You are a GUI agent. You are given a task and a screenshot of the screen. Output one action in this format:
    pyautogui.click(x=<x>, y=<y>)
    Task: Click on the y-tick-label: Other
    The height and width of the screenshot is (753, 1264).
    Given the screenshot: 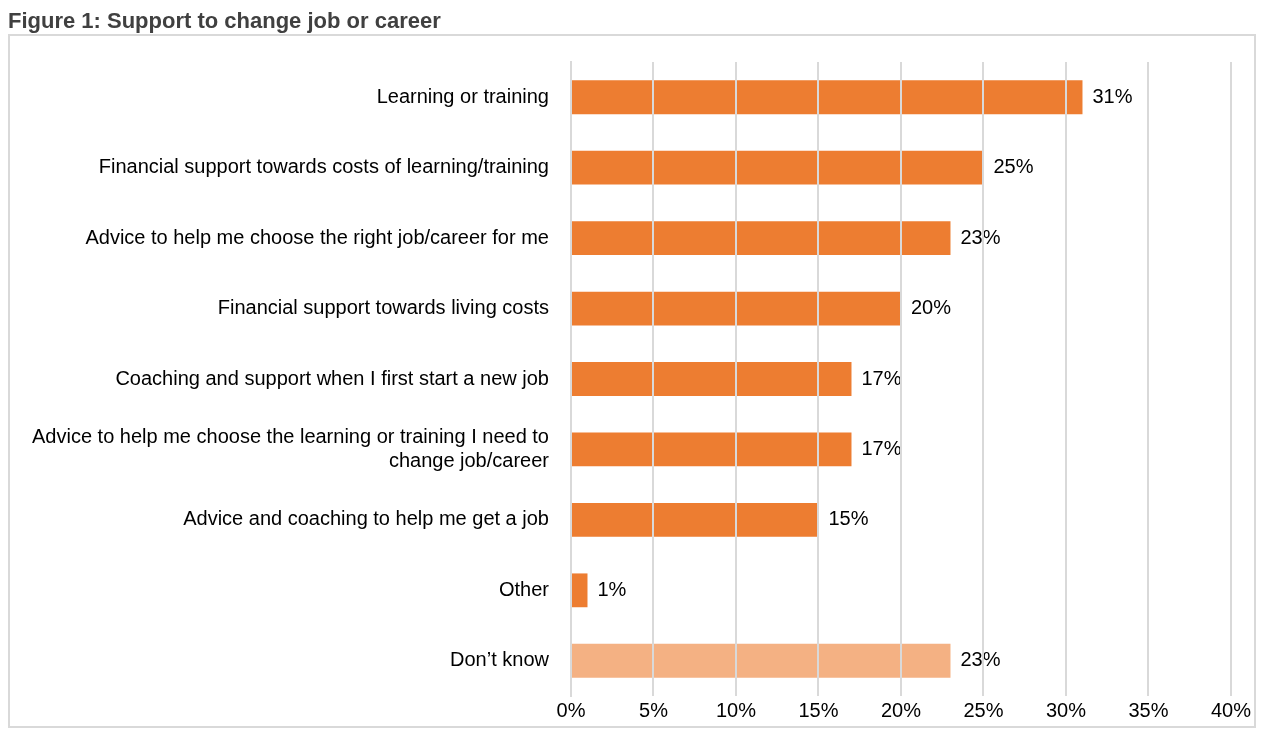 What is the action you would take?
    pyautogui.click(x=524, y=588)
    